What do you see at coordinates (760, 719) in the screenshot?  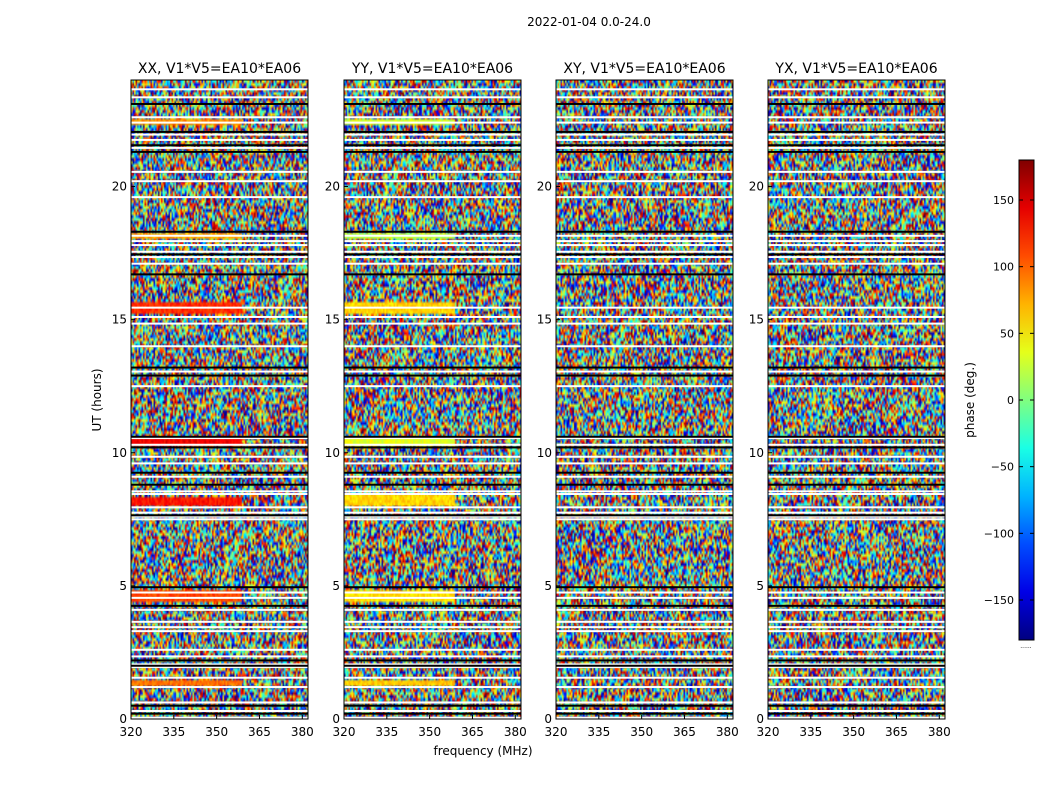 I see `y-tick-label: 0` at bounding box center [760, 719].